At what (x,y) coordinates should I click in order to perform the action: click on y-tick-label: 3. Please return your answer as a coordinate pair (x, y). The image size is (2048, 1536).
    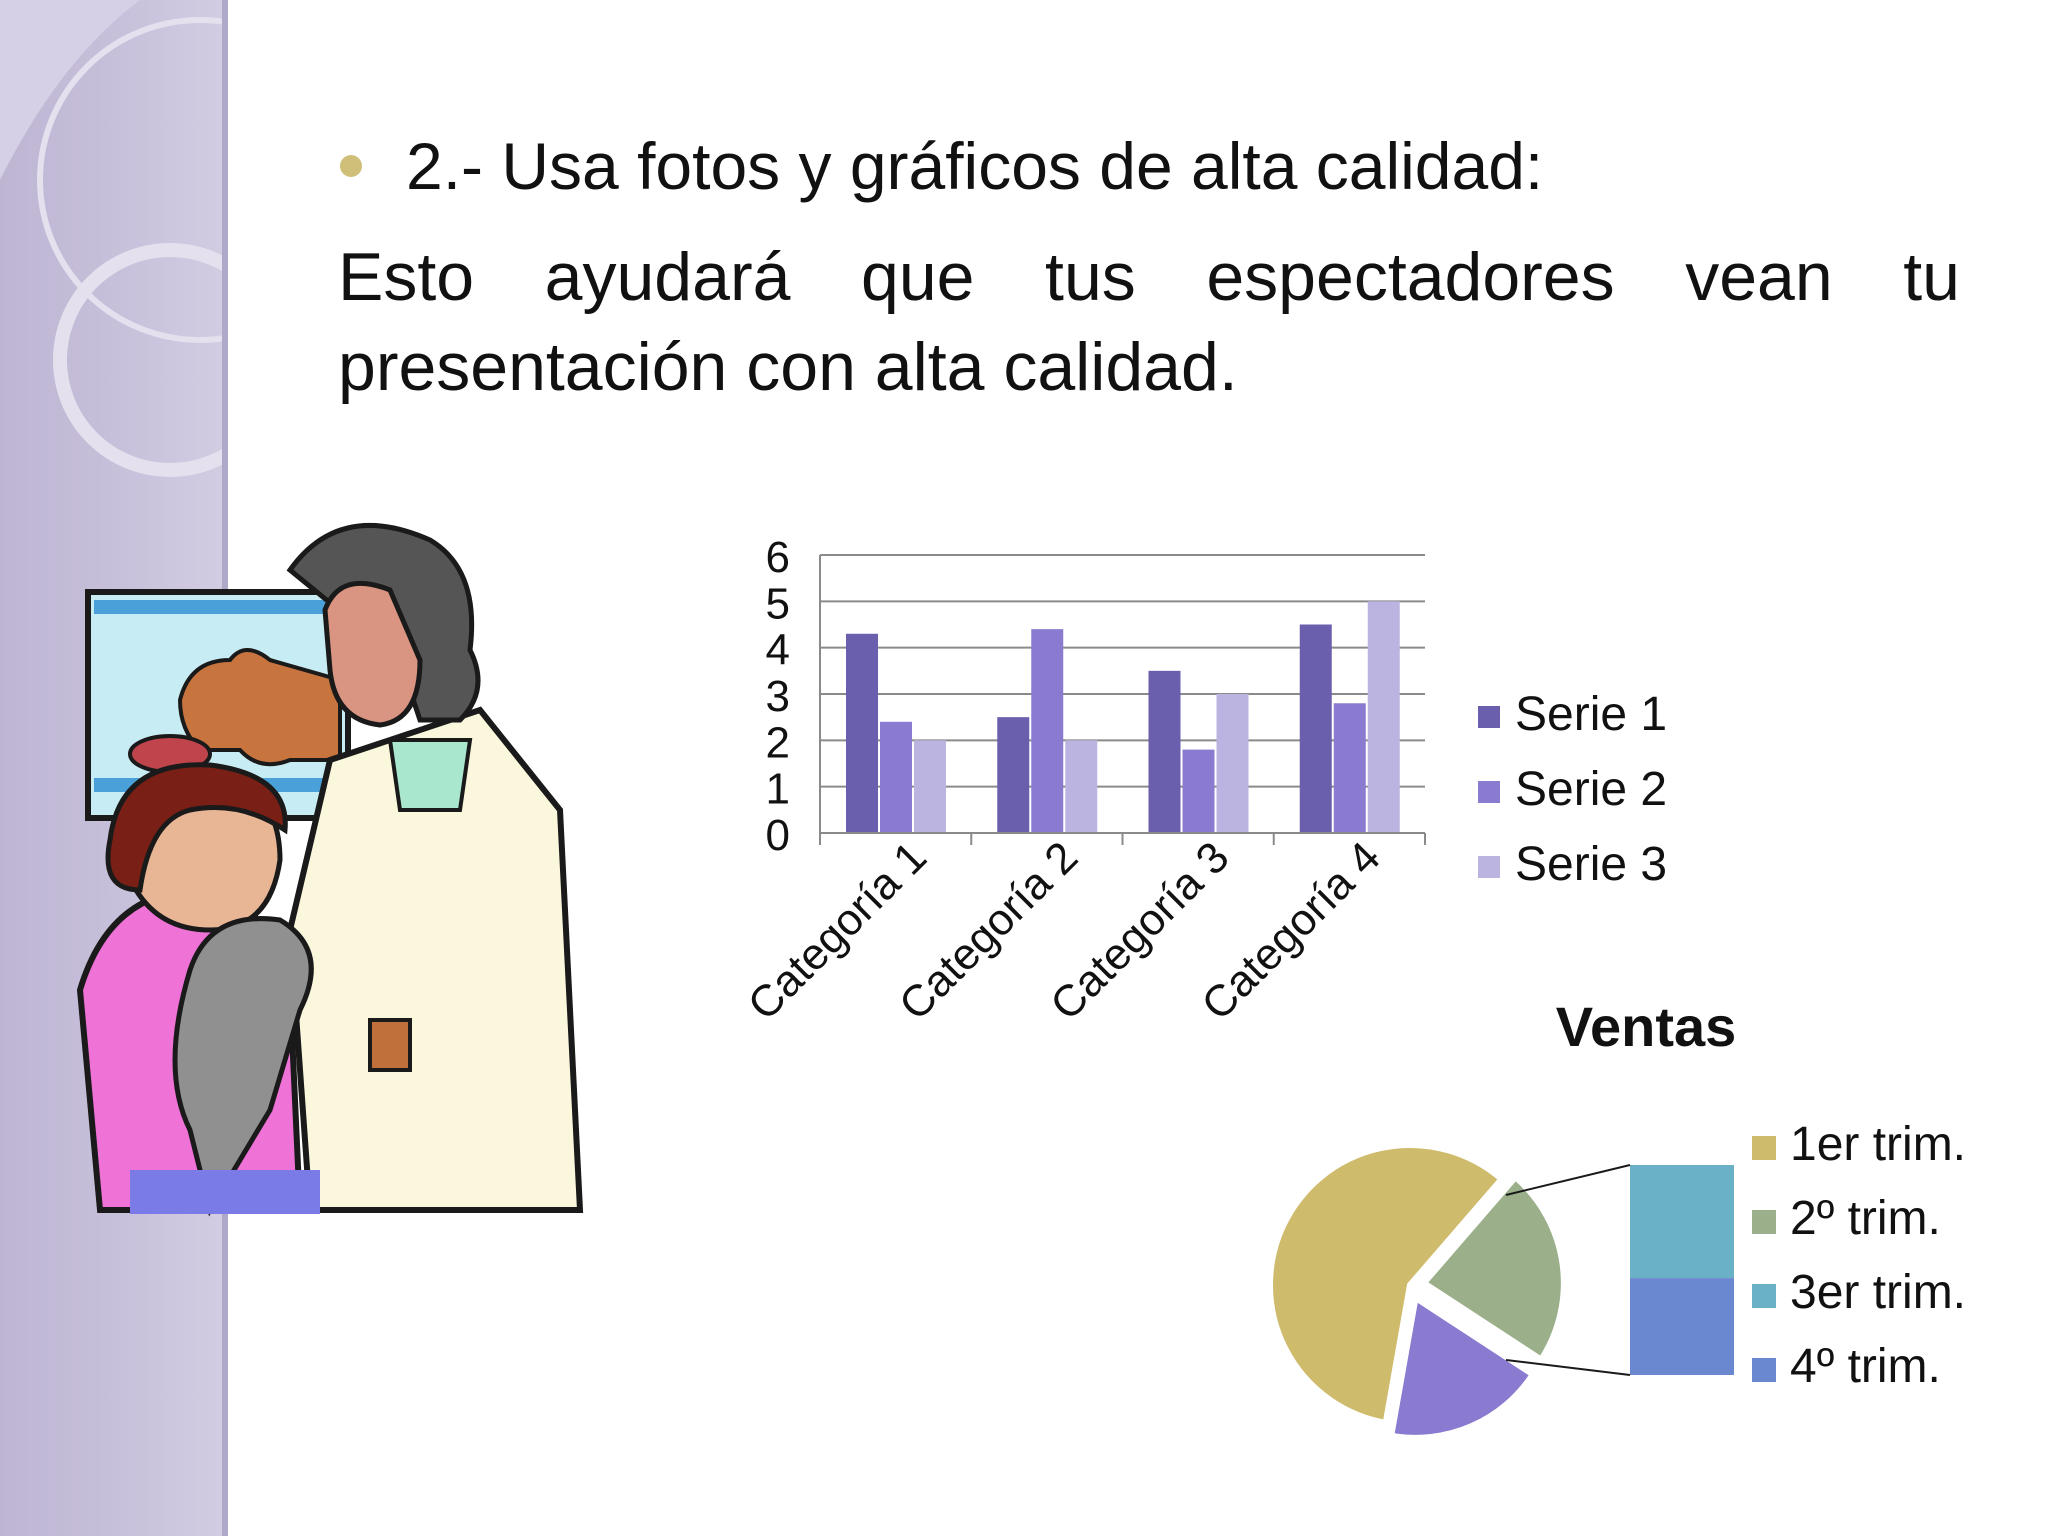
    Looking at the image, I should click on (778, 696).